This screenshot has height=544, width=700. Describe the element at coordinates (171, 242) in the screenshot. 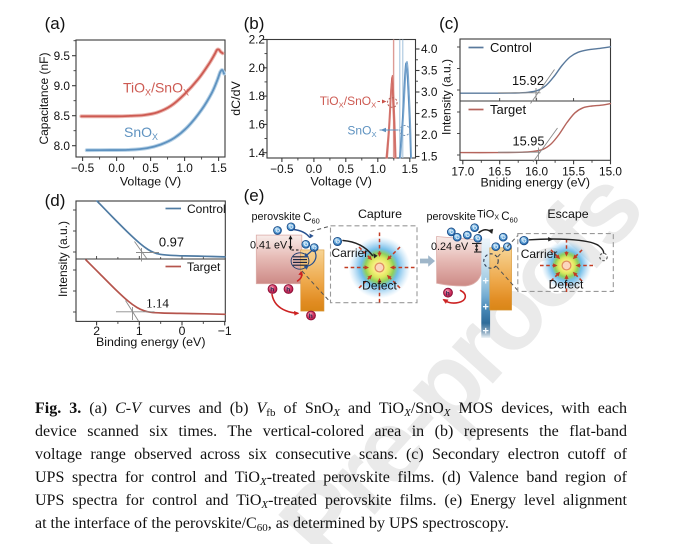

I see `svg-text: 0.97` at that location.